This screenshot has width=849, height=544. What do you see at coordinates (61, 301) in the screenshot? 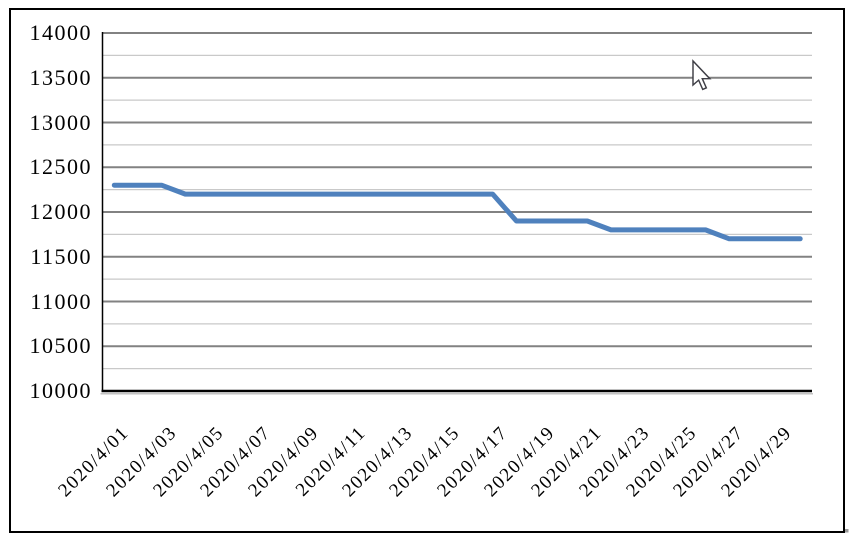
I see `y-axis-tick-label: 11000` at bounding box center [61, 301].